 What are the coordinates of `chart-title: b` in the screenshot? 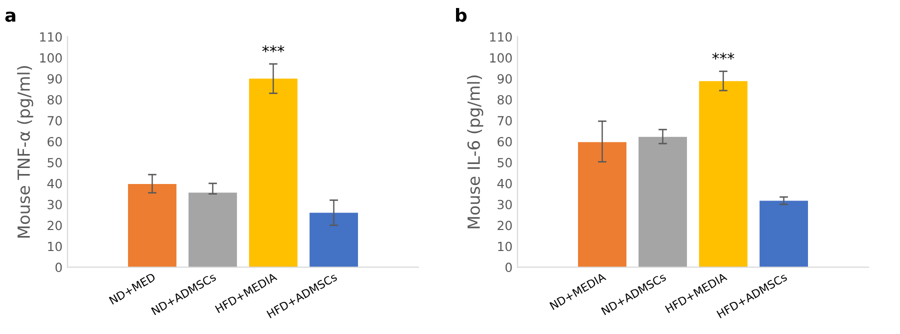 It's located at (461, 15).